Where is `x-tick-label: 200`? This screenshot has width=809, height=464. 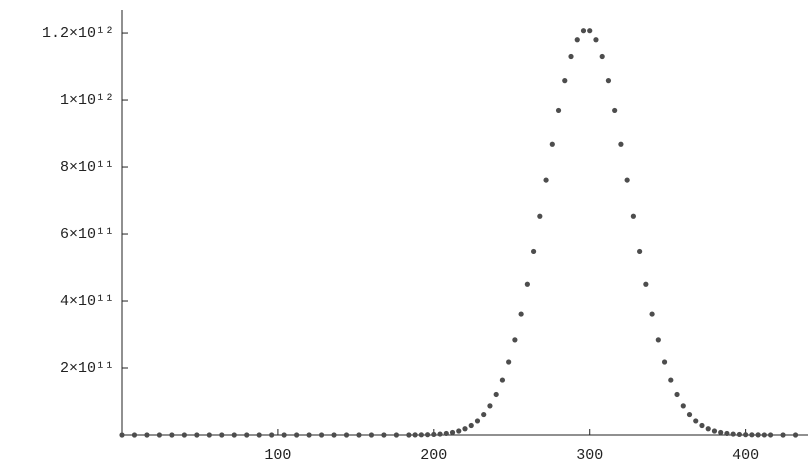
x-tick-label: 200 is located at coordinates (433, 455).